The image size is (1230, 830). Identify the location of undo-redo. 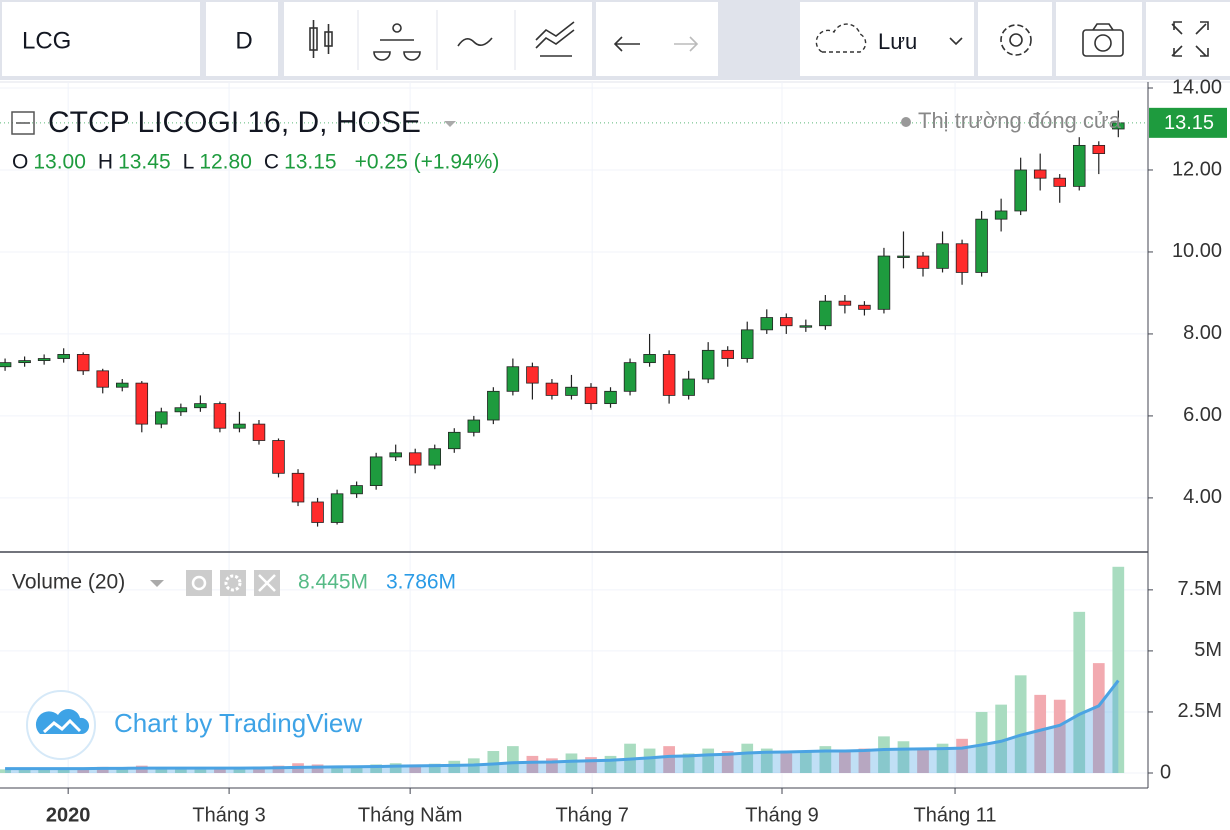
(657, 39).